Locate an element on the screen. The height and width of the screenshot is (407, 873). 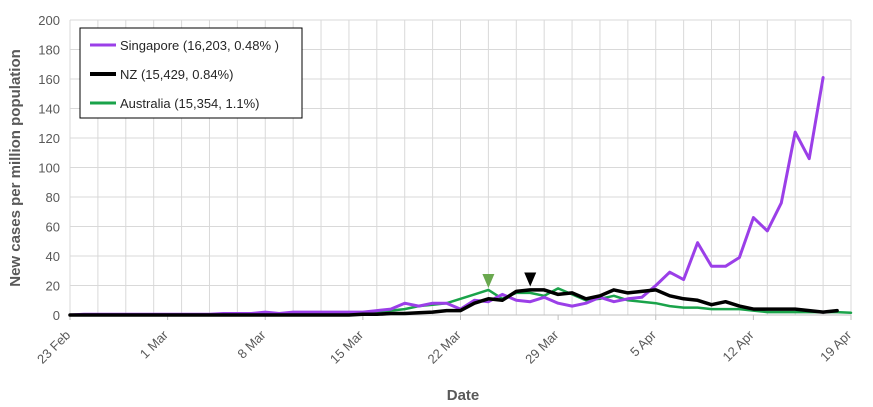
legend-box is located at coordinates (191, 73).